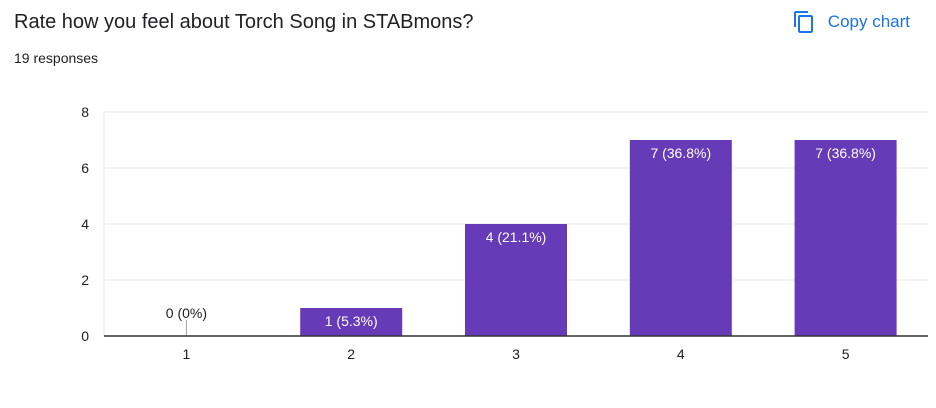  Describe the element at coordinates (351, 354) in the screenshot. I see `x-tick-label: 2` at that location.